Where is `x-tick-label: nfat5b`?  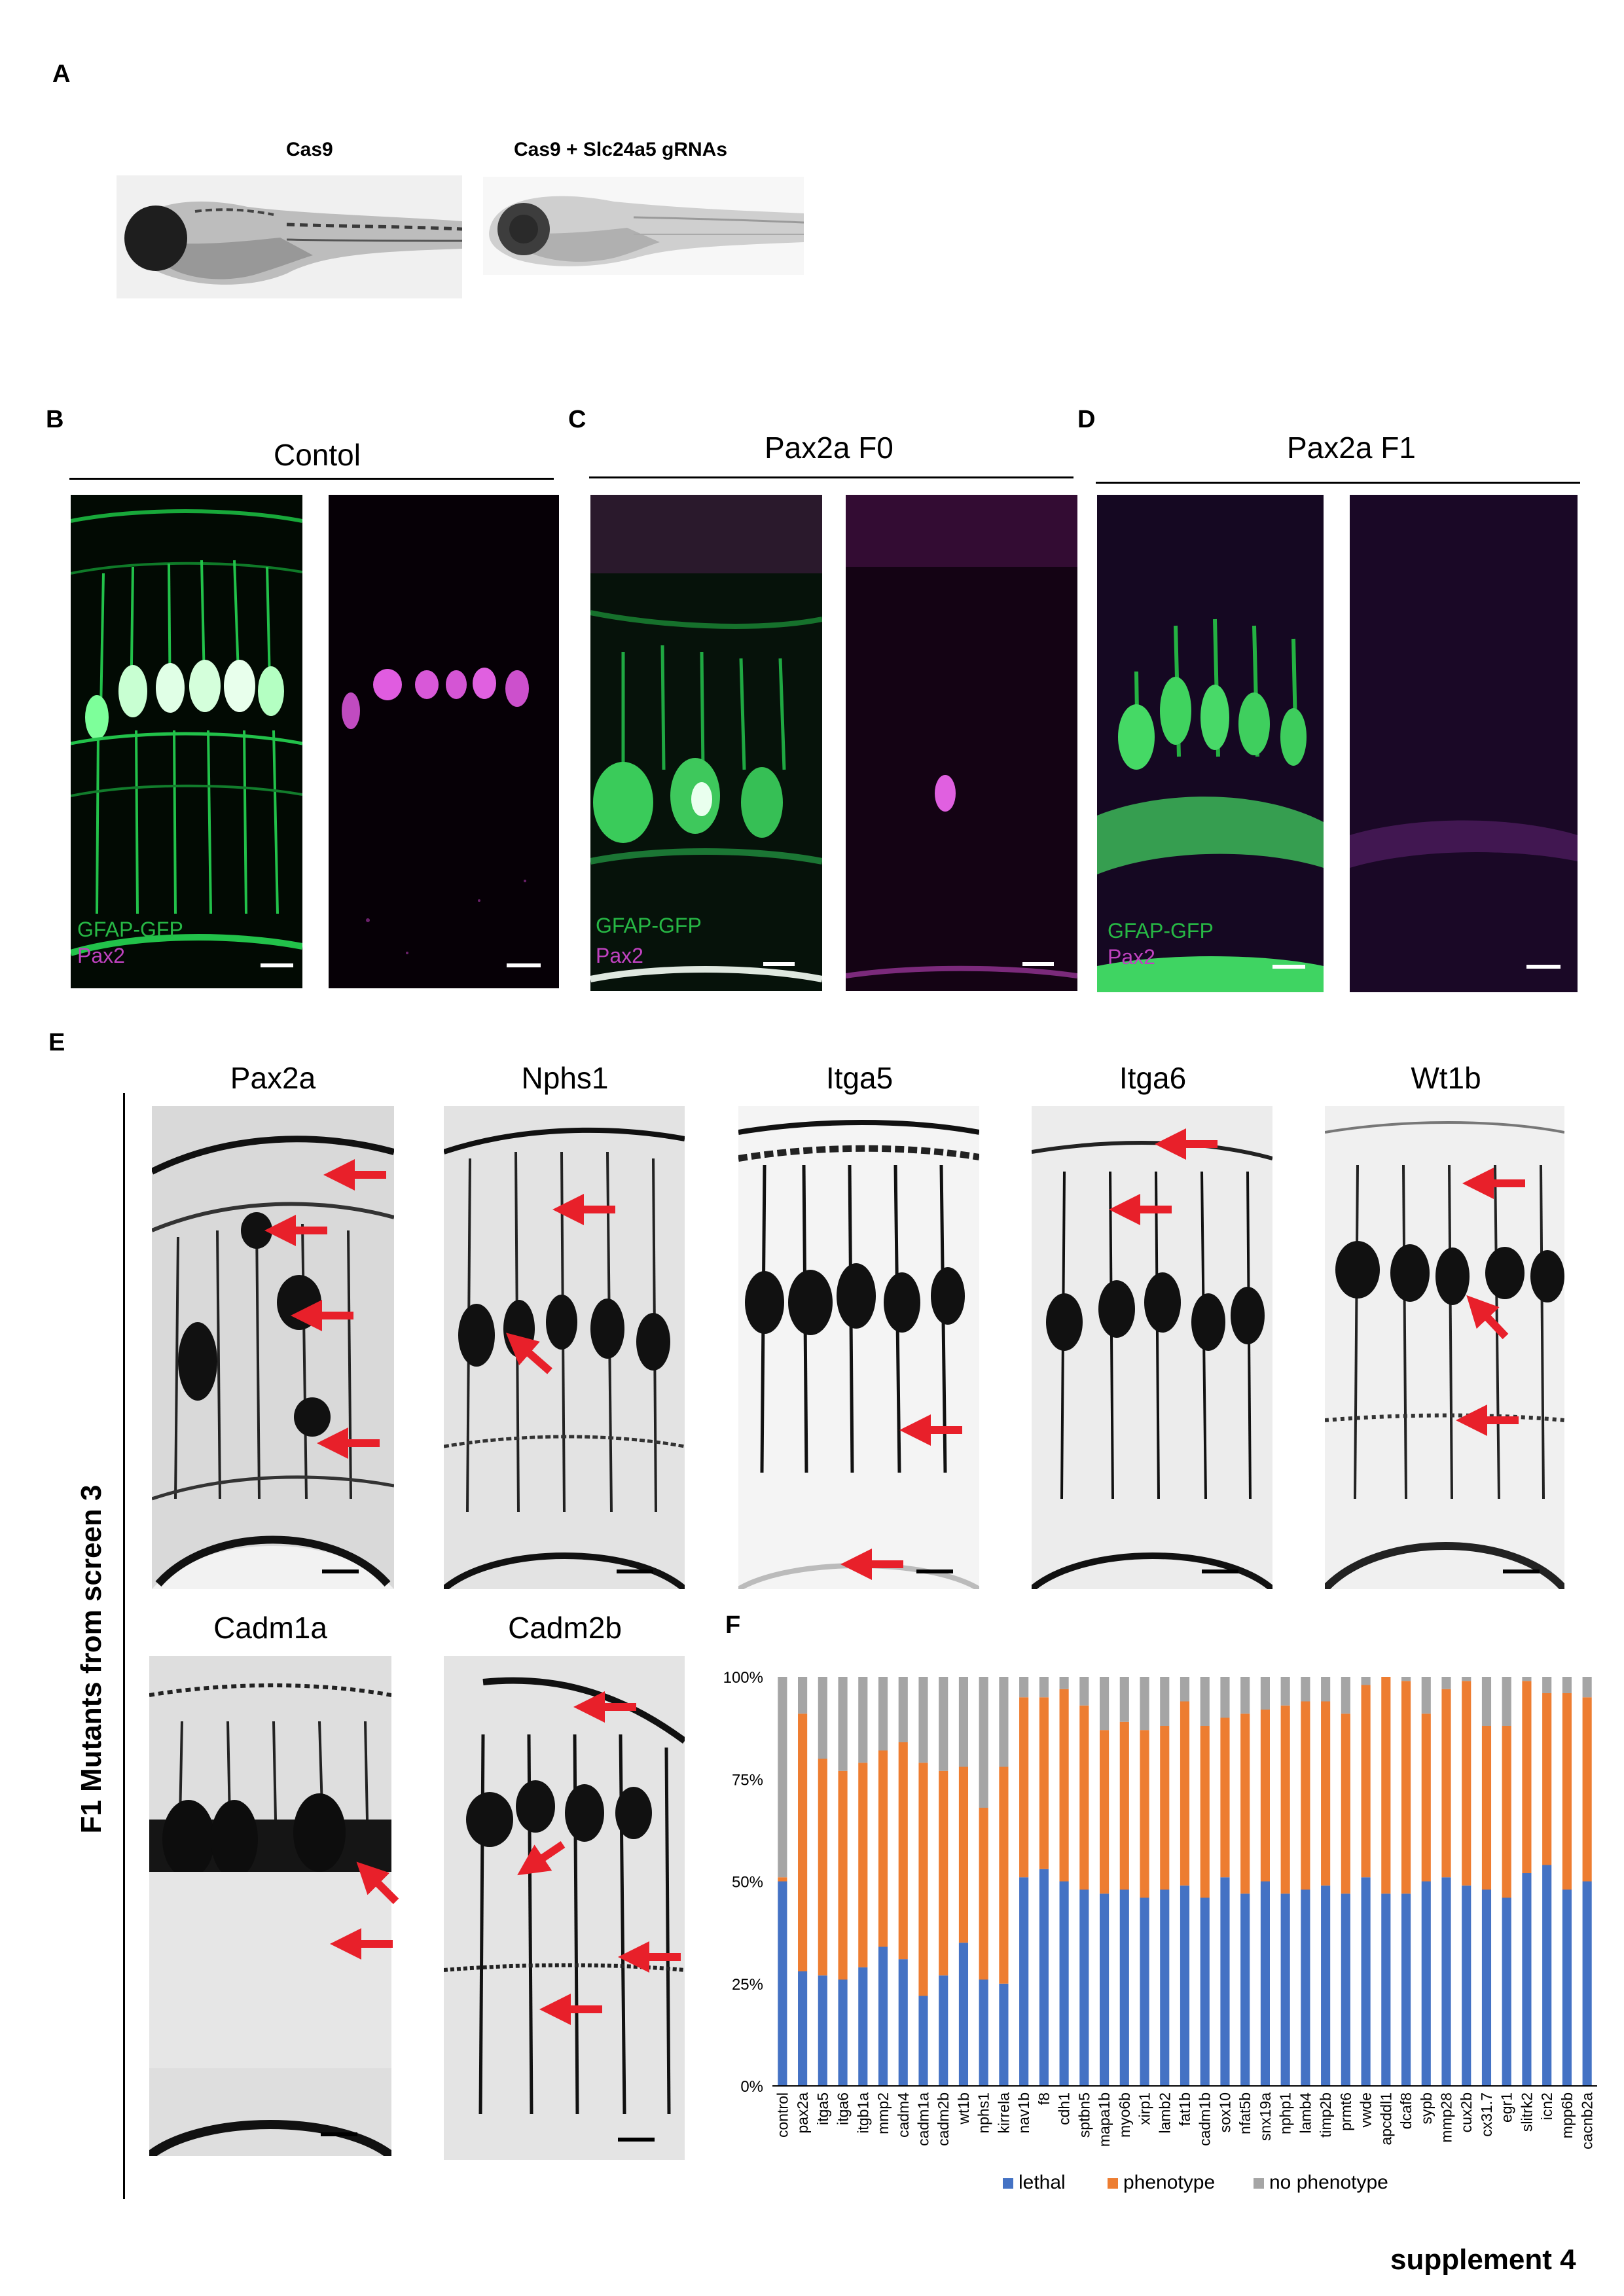
x-tick-label: nfat5b is located at coordinates (1245, 2113).